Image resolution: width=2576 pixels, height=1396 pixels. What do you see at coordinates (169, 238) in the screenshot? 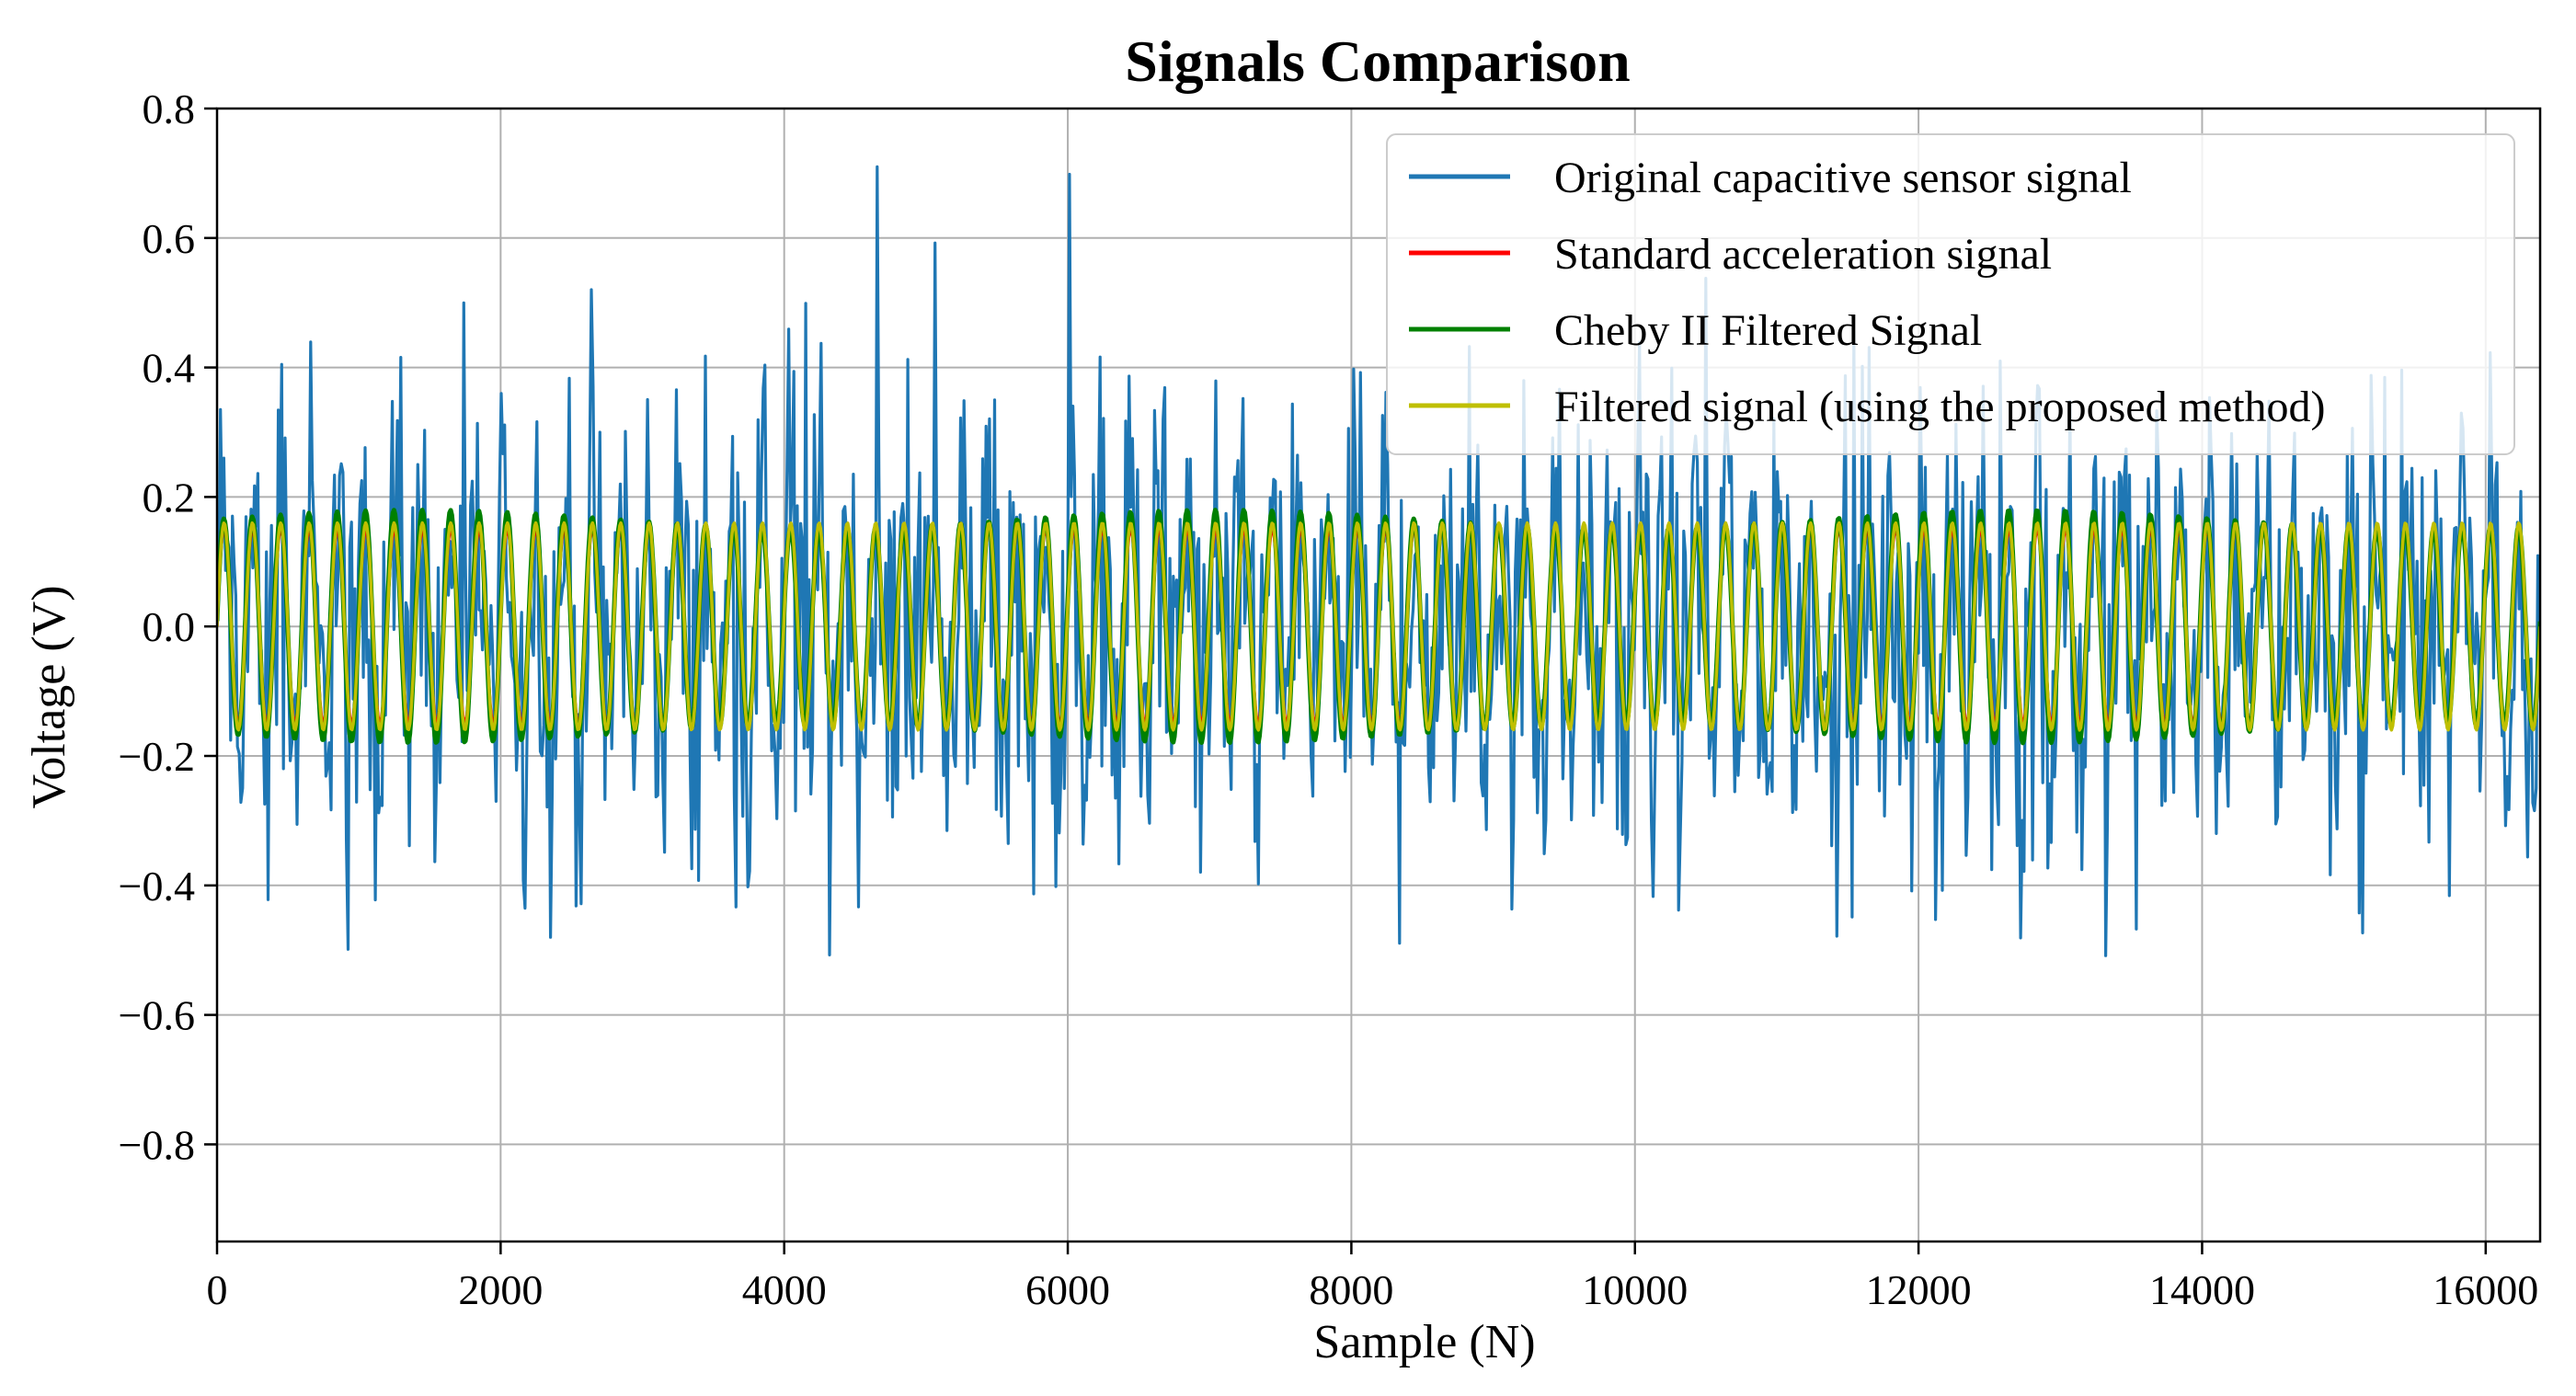
I see `y-tick-label: 0.6` at bounding box center [169, 238].